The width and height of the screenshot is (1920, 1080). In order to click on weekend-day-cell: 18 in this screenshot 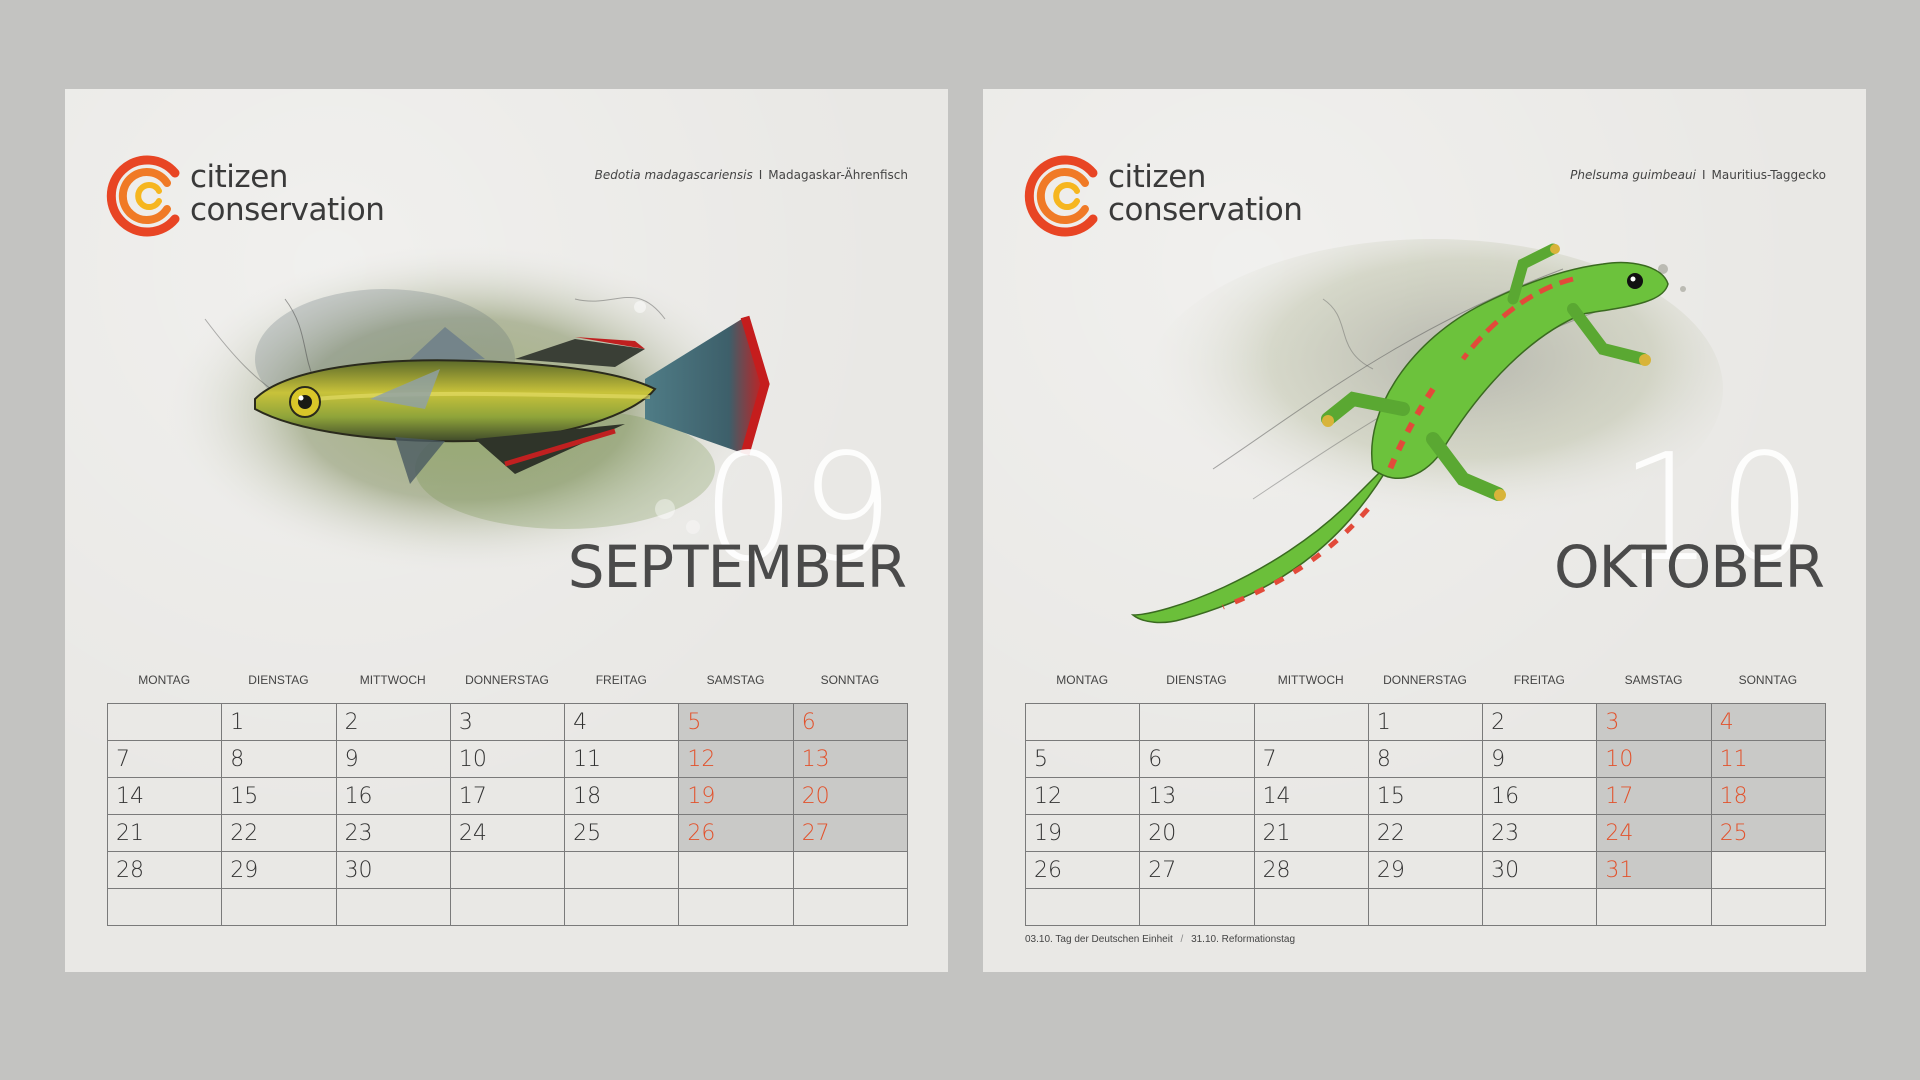, I will do `click(1768, 796)`.